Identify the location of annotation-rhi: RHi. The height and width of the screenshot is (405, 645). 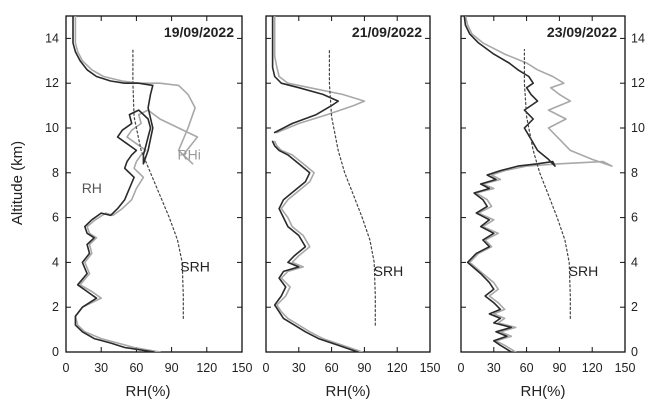
(189, 154).